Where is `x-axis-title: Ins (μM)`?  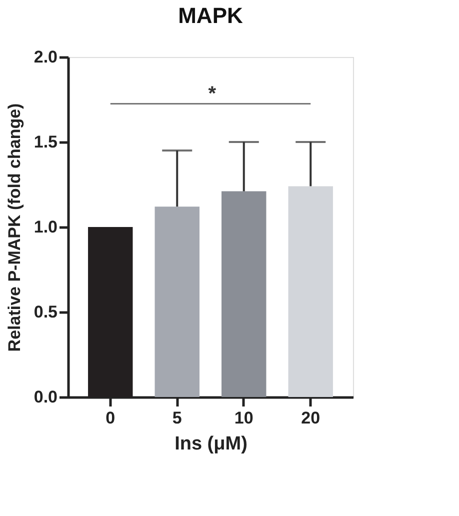
x-axis-title: Ins (μM) is located at coordinates (211, 444).